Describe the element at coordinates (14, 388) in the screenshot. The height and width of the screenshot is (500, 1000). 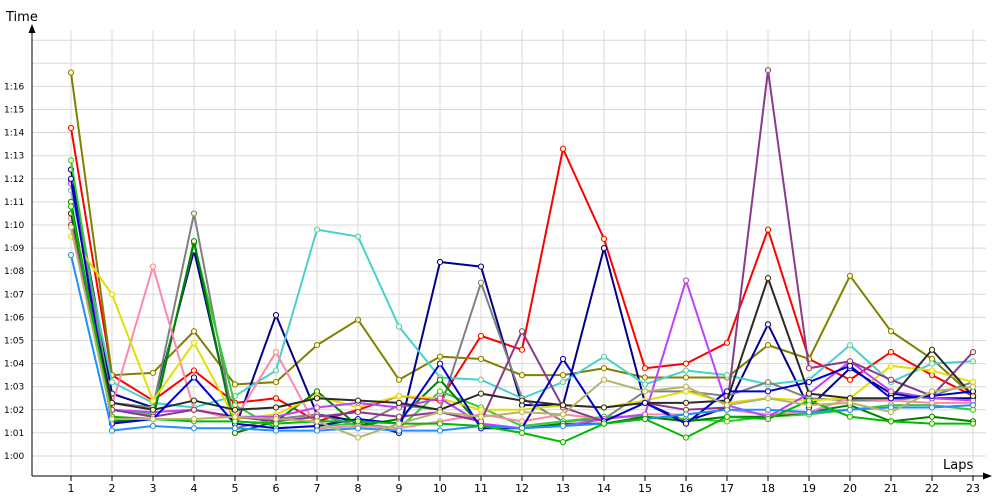
I see `y-tick-label: 1:03` at that location.